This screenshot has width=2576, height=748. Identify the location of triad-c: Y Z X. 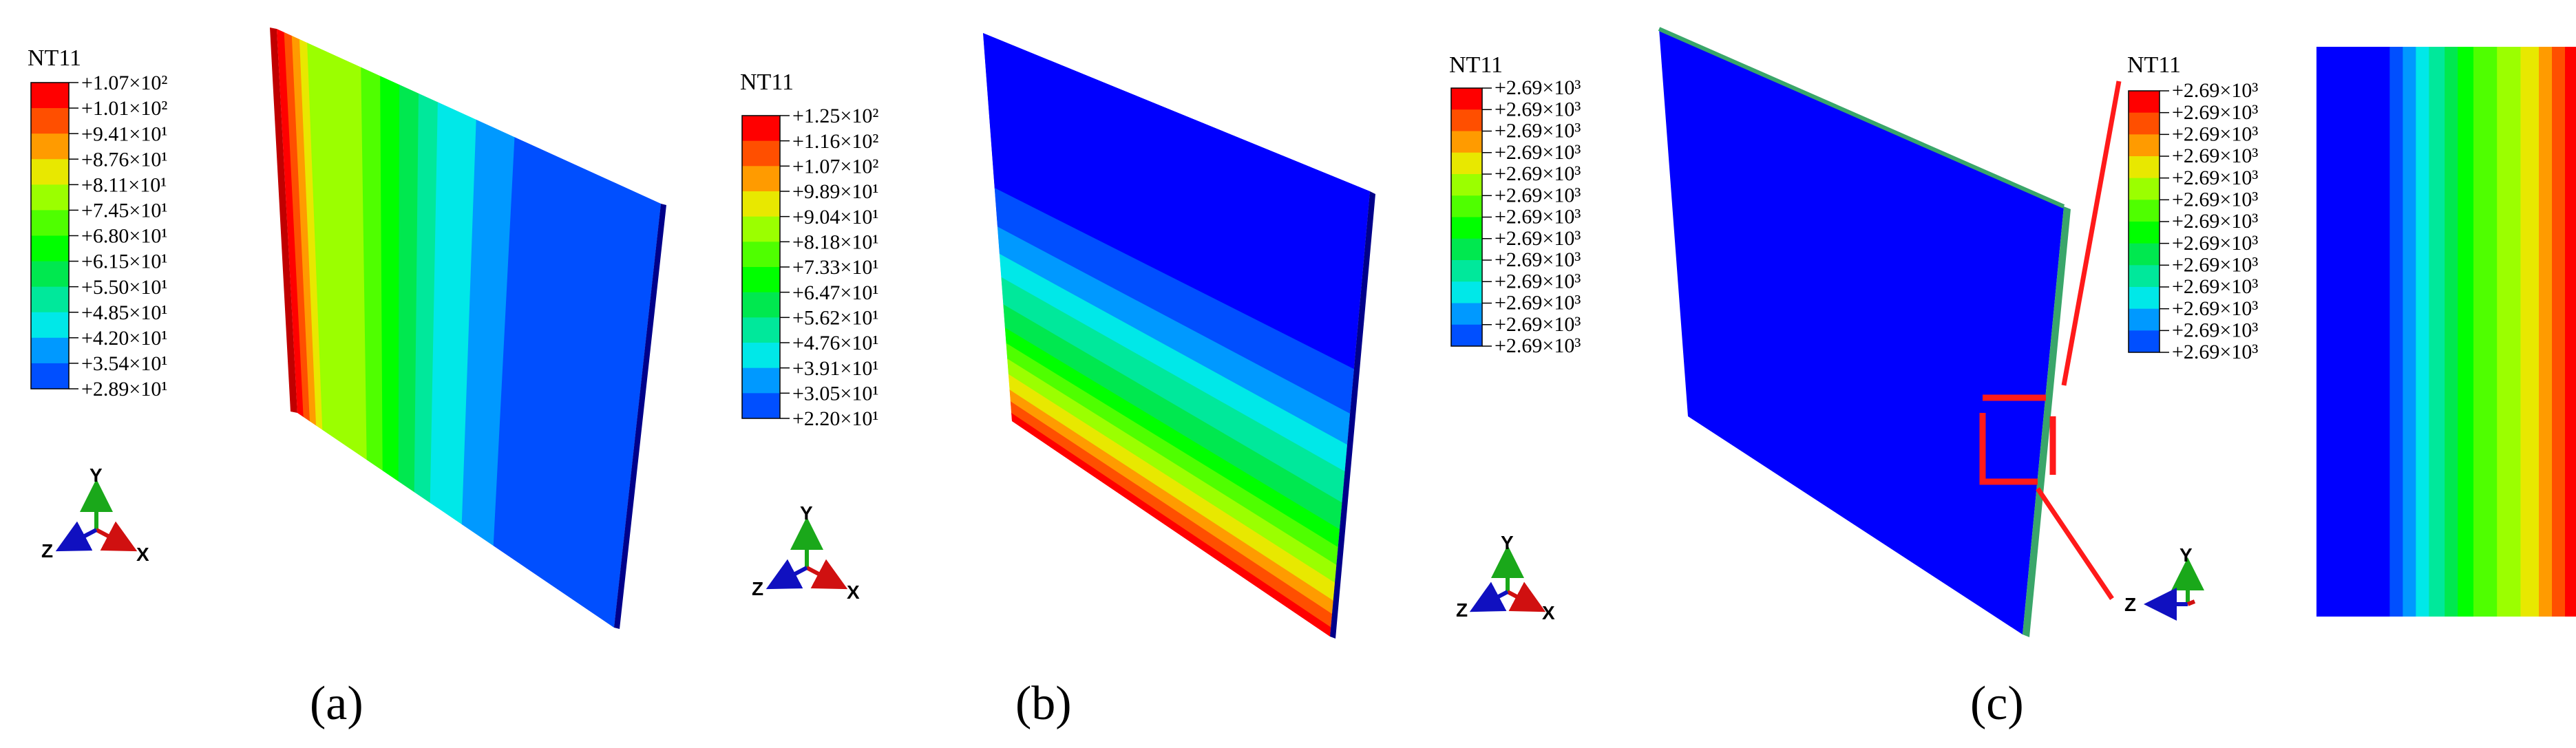
(1506, 577).